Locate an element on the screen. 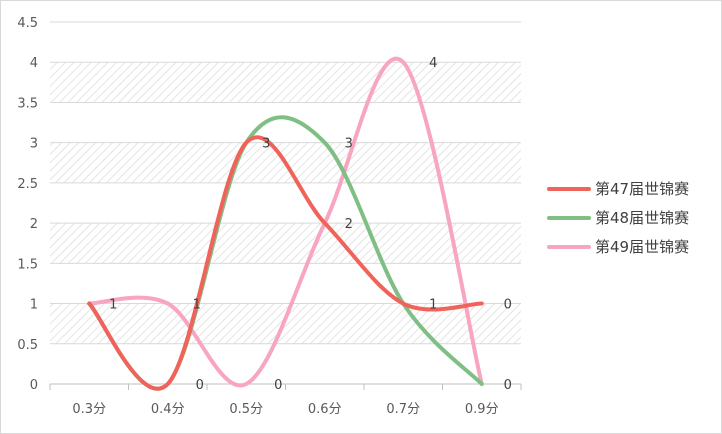 The width and height of the screenshot is (722, 434). y-tick-label: 4.5 is located at coordinates (27, 23).